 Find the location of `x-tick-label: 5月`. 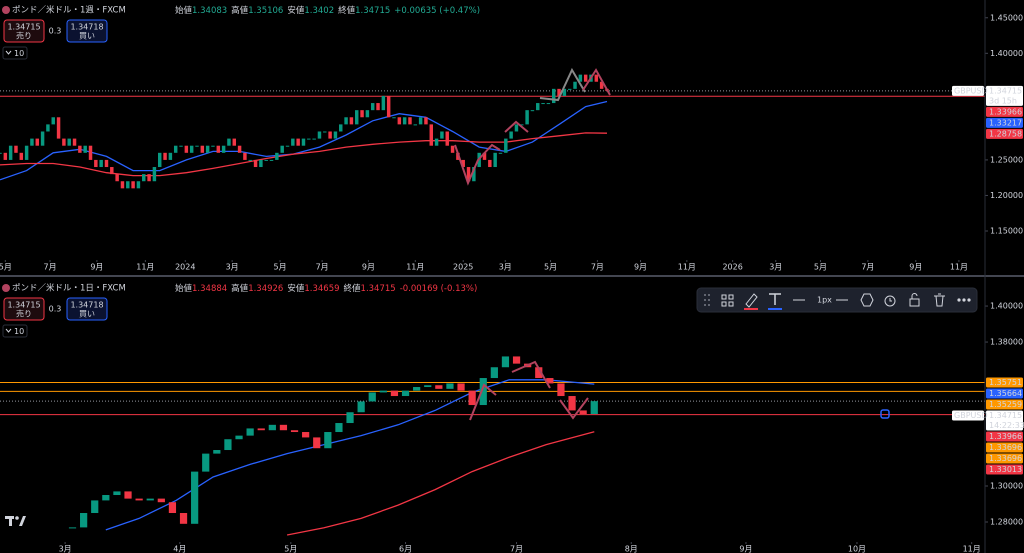

x-tick-label: 5月 is located at coordinates (820, 267).